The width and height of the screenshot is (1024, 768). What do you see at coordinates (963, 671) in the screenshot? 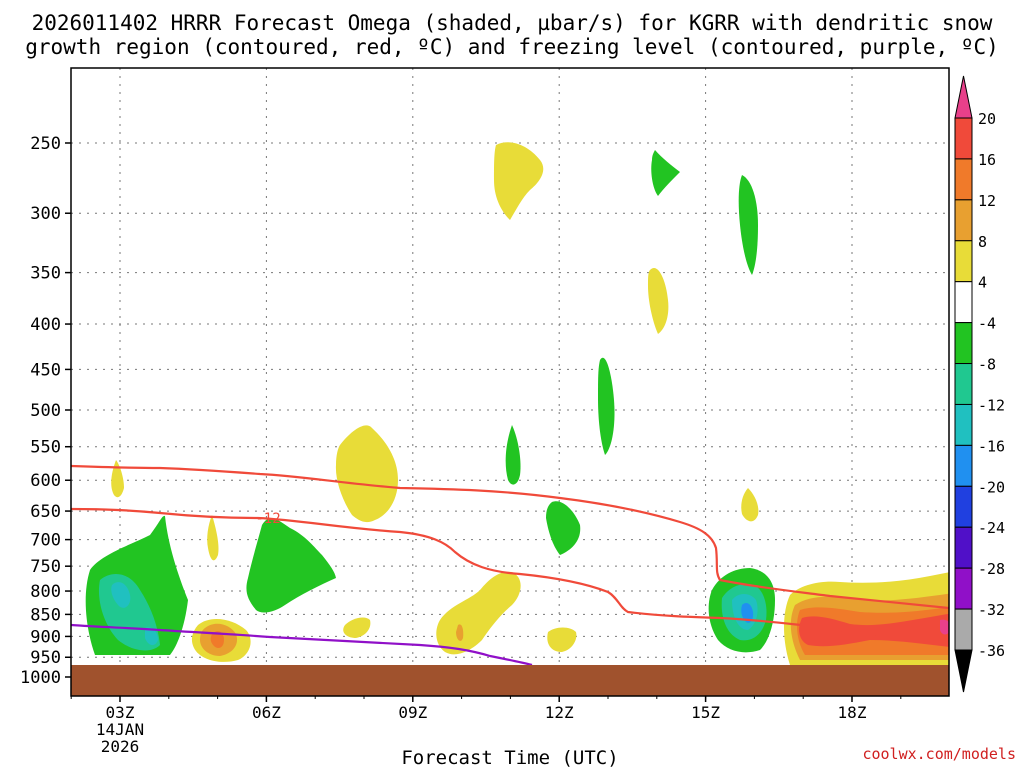
I see `colorbar-bottom-arrow` at bounding box center [963, 671].